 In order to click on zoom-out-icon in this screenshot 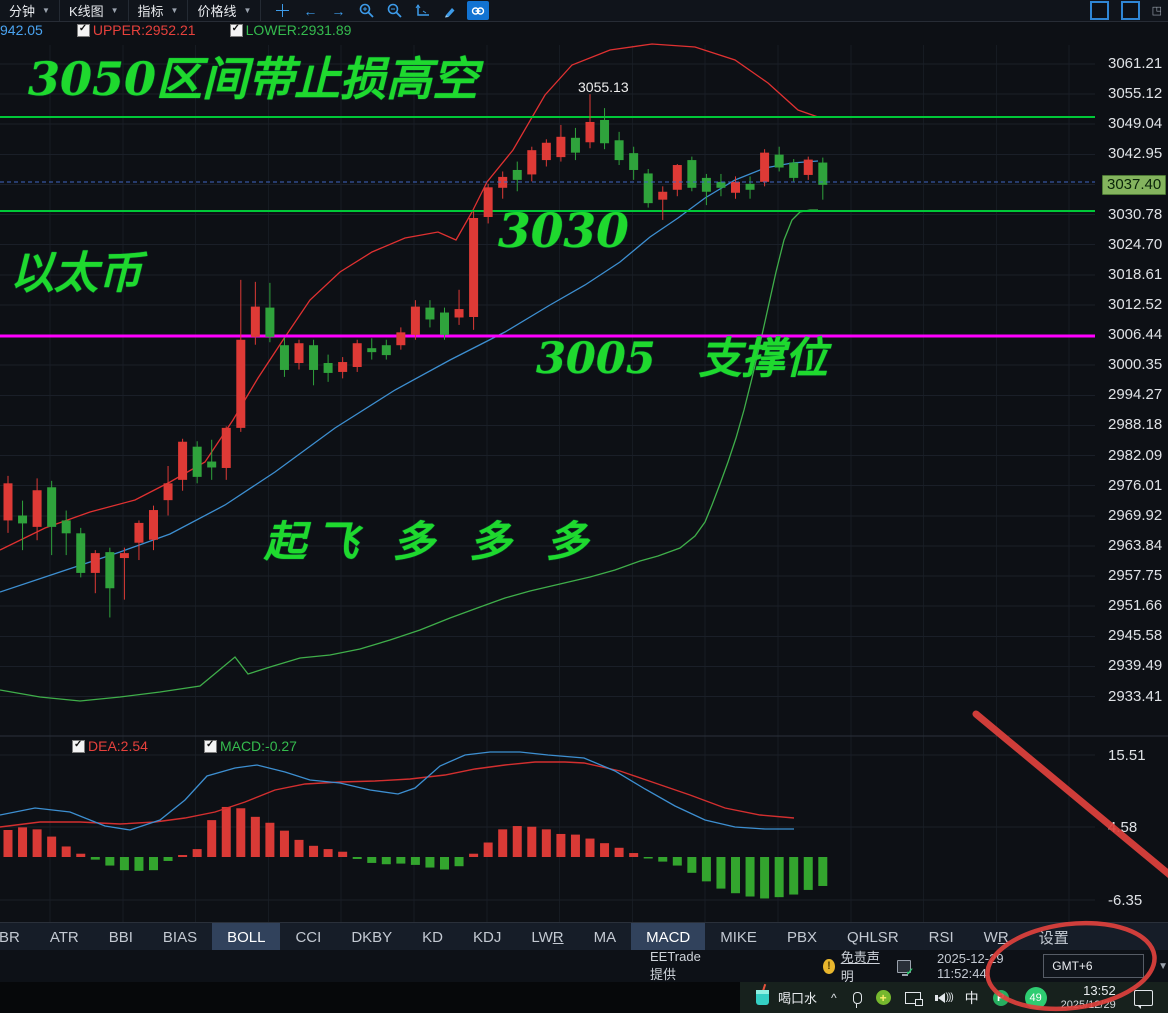, I will do `click(394, 10)`.